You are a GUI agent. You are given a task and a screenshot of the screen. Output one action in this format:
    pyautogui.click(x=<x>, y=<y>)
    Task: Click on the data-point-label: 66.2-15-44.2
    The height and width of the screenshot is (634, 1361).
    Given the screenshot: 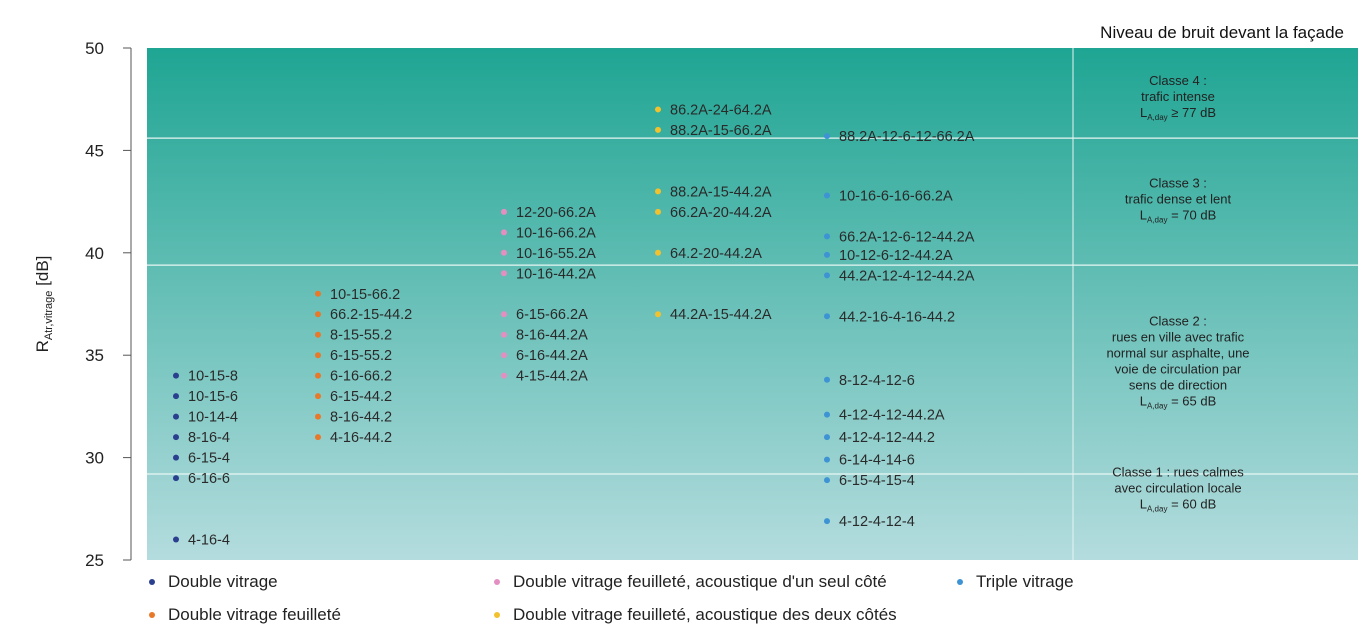 What is the action you would take?
    pyautogui.click(x=371, y=315)
    